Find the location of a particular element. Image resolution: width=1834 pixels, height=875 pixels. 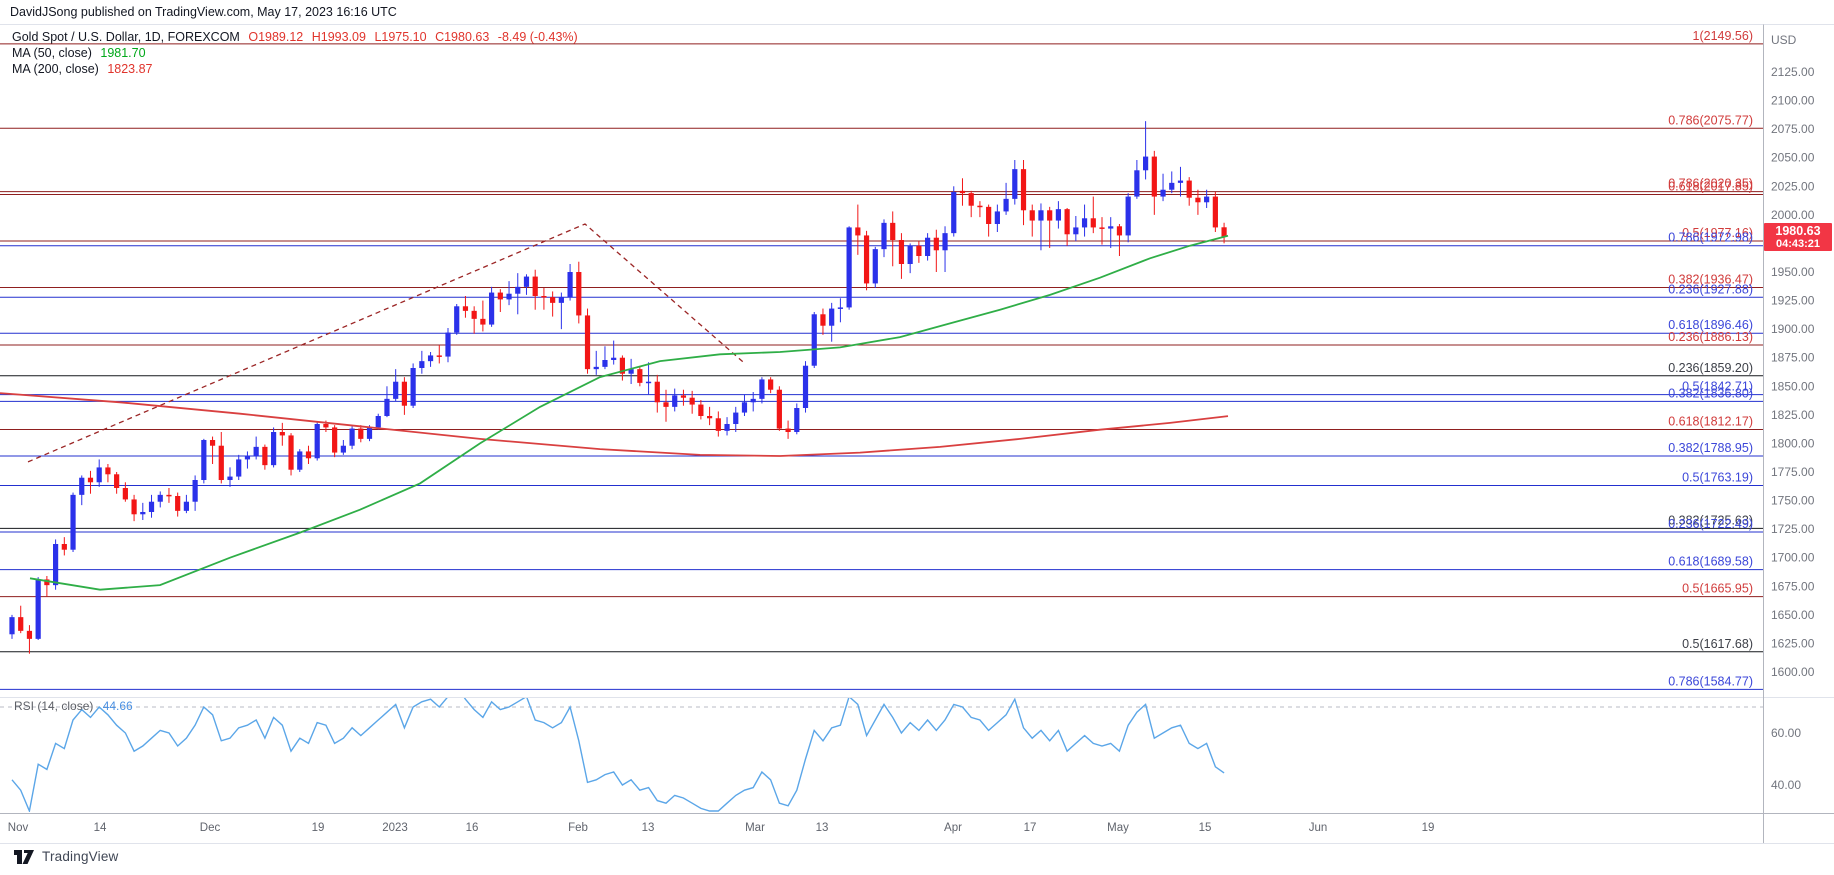

rsi-tick-label: 40.00 is located at coordinates (1786, 785).